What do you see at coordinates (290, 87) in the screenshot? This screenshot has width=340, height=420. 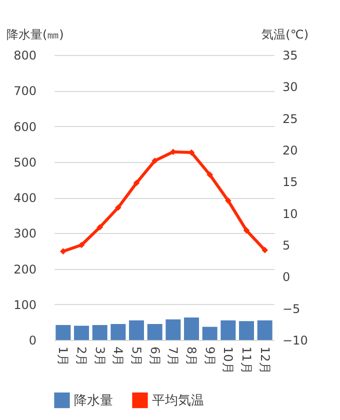 I see `y2-tick-label: 30` at bounding box center [290, 87].